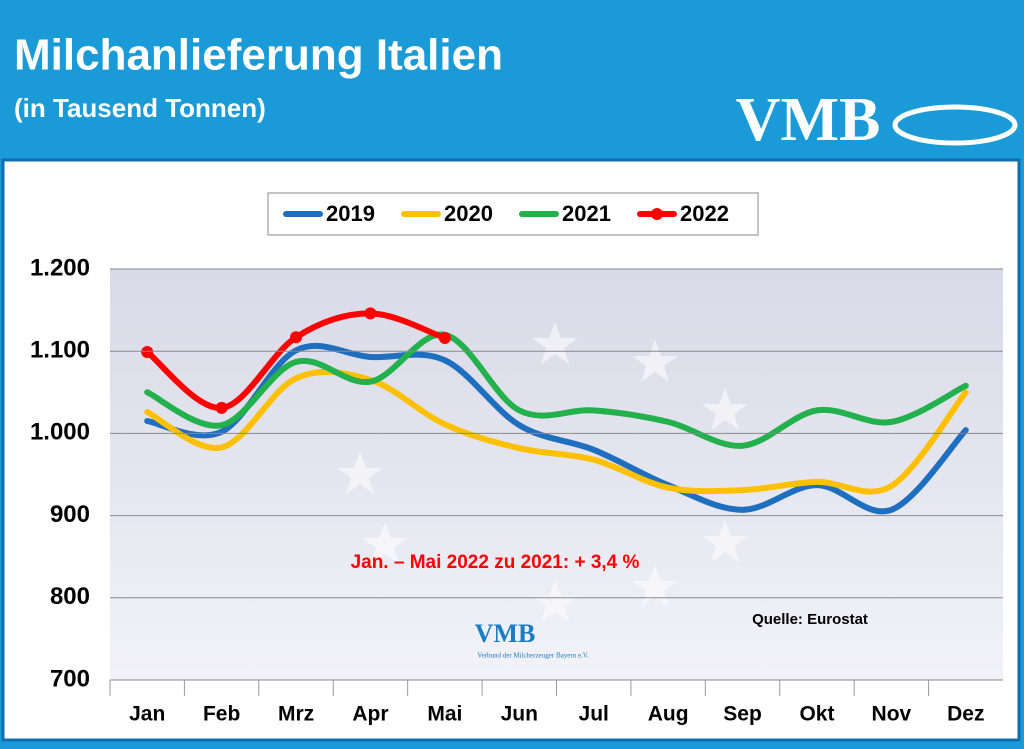  What do you see at coordinates (60, 267) in the screenshot?
I see `y-tick-label: 1.200` at bounding box center [60, 267].